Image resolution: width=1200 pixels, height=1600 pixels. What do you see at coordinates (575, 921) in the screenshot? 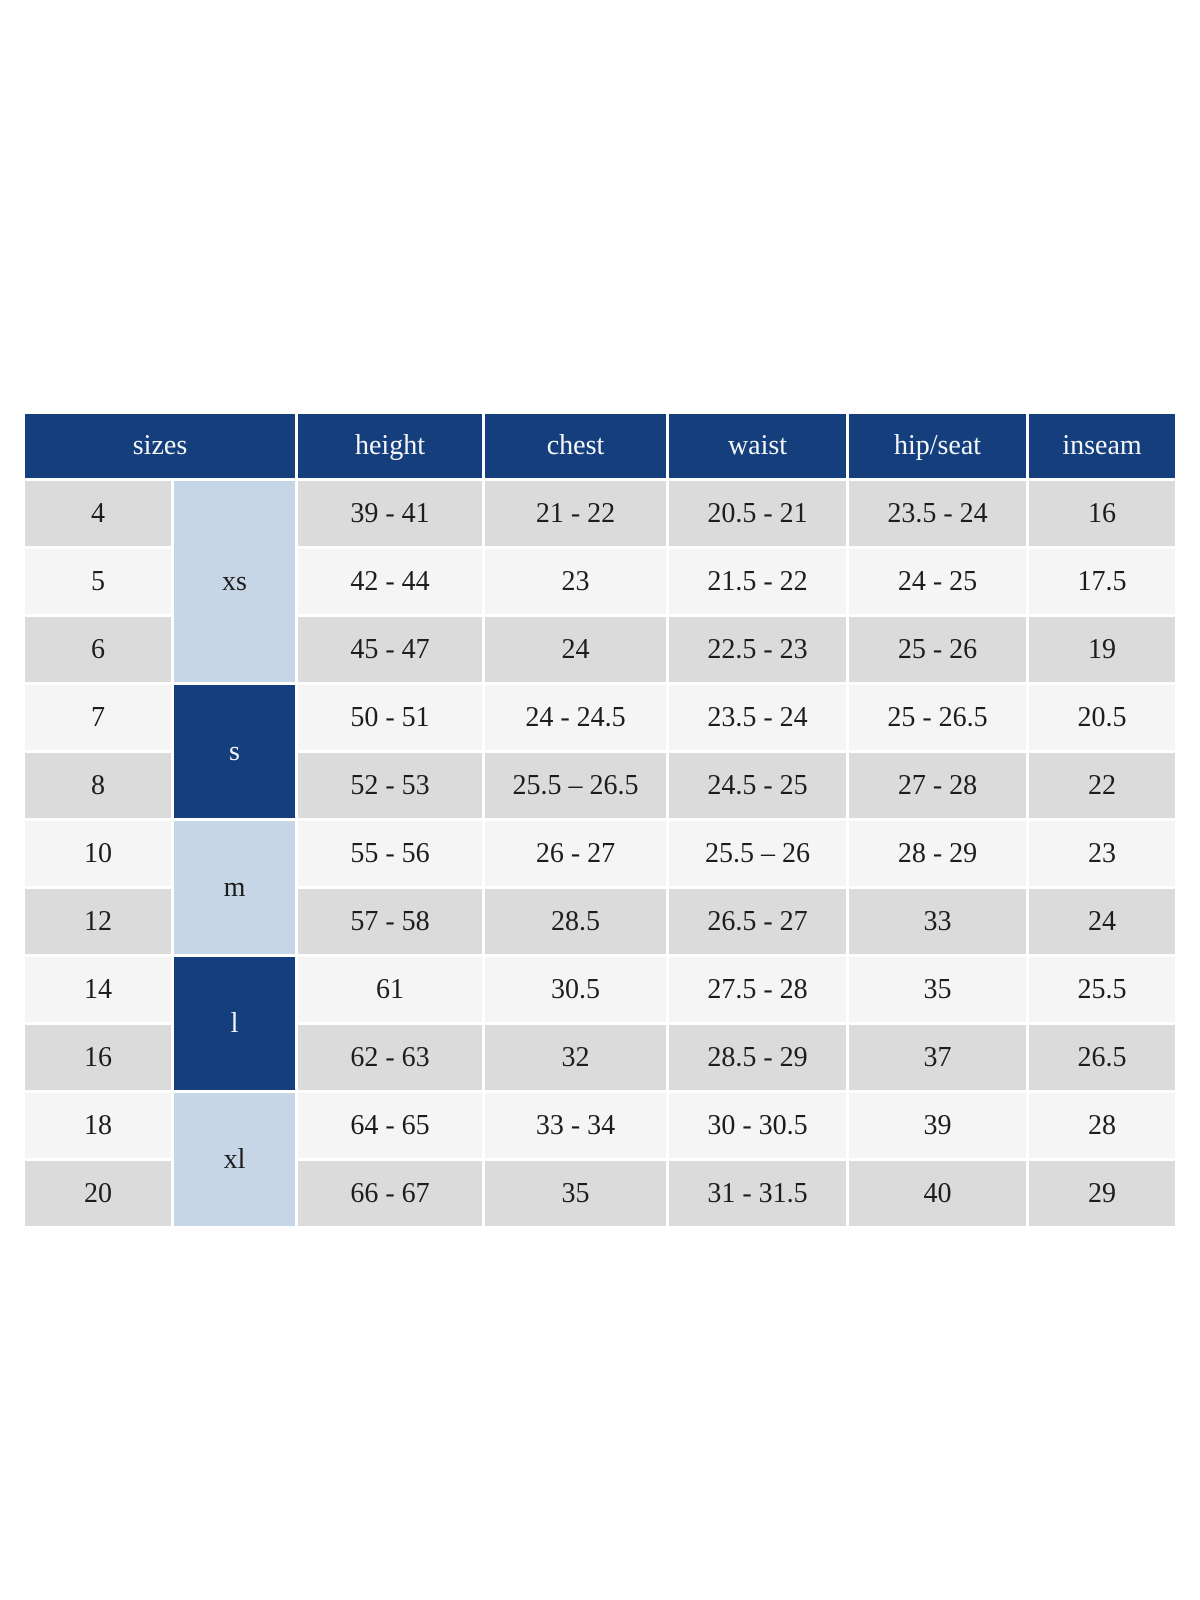
I see `chest-cell: 28.5` at bounding box center [575, 921].